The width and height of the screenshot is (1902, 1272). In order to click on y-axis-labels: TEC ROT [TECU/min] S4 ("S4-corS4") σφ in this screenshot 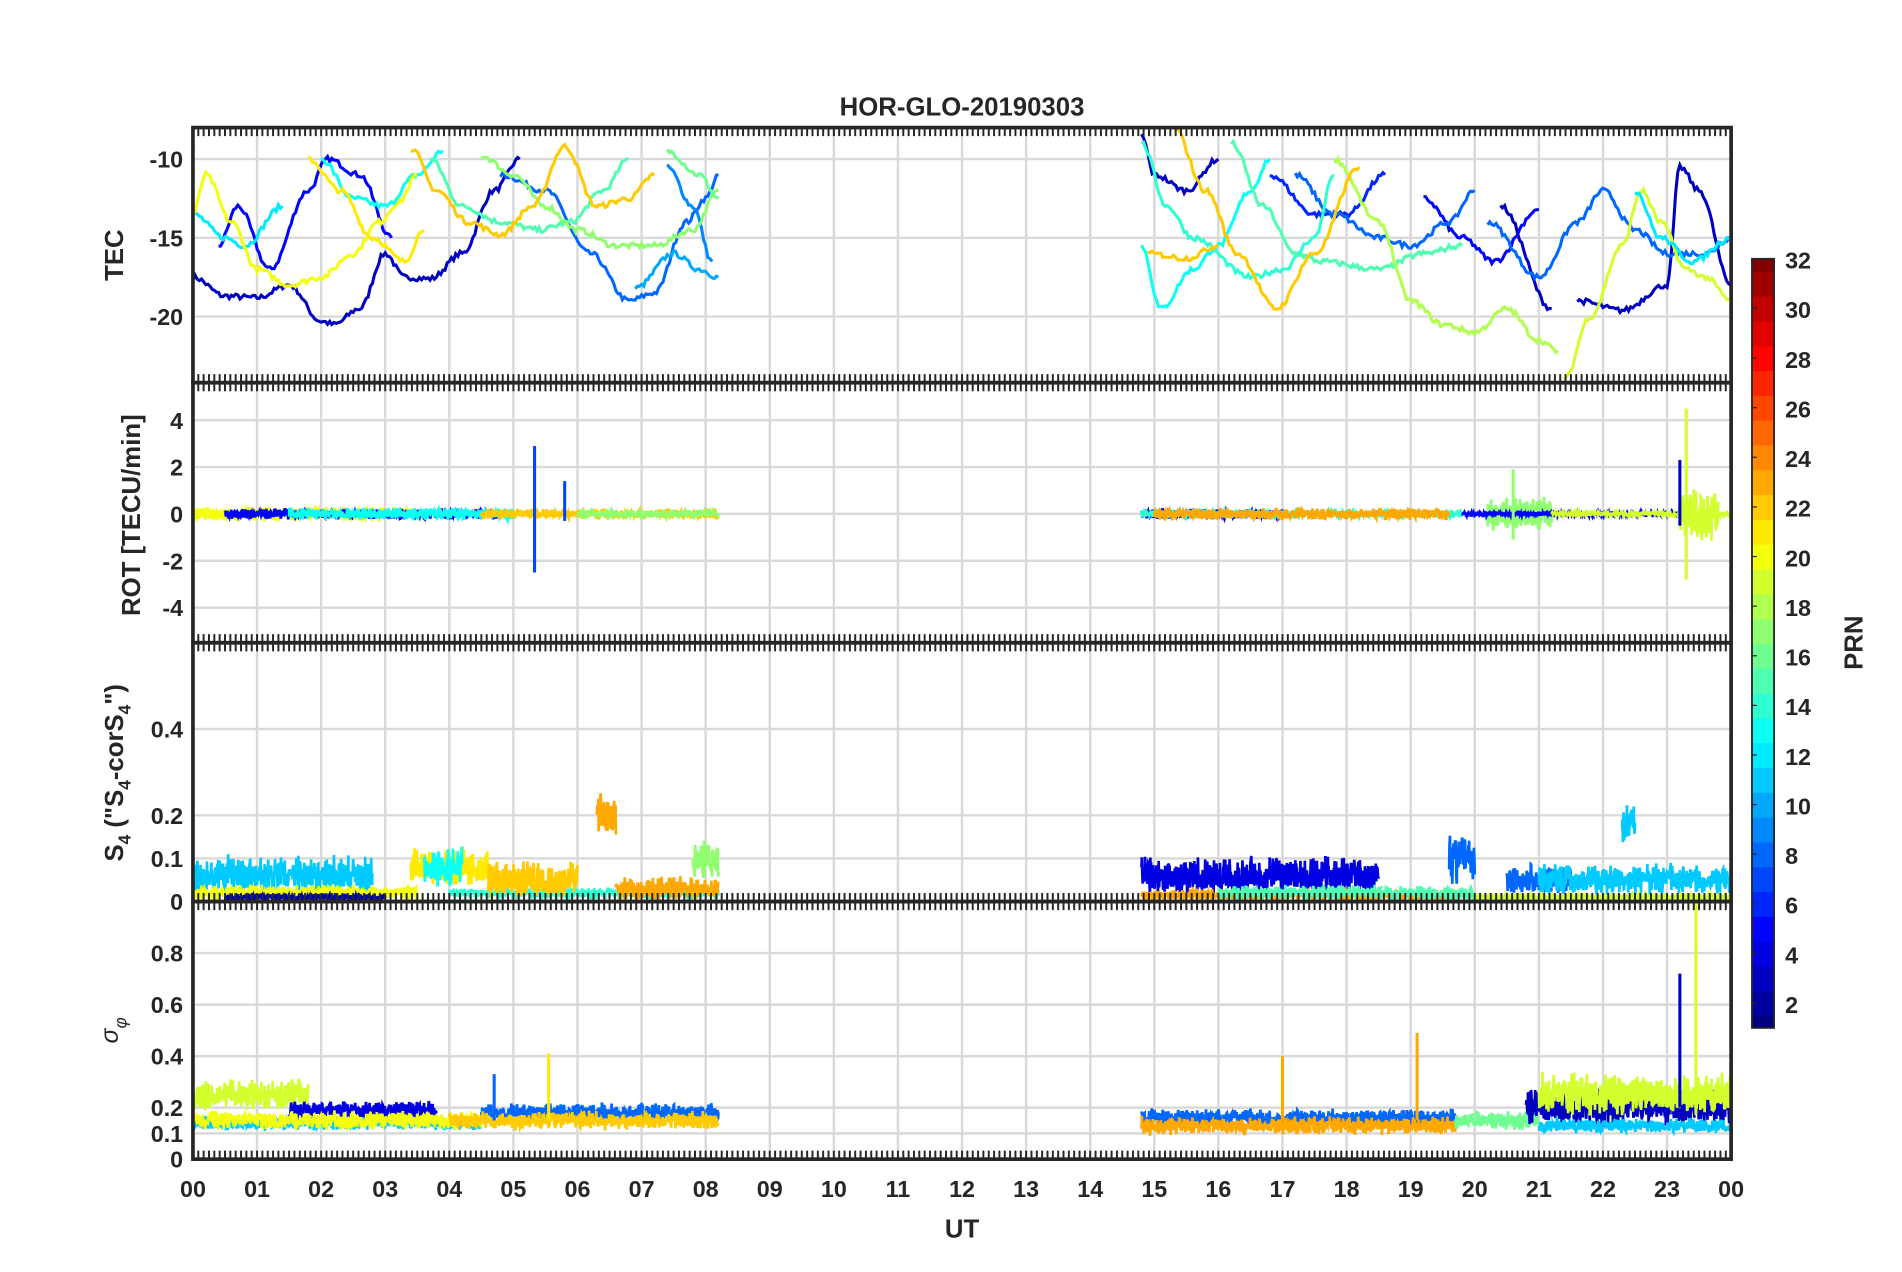, I will do `click(121, 636)`.